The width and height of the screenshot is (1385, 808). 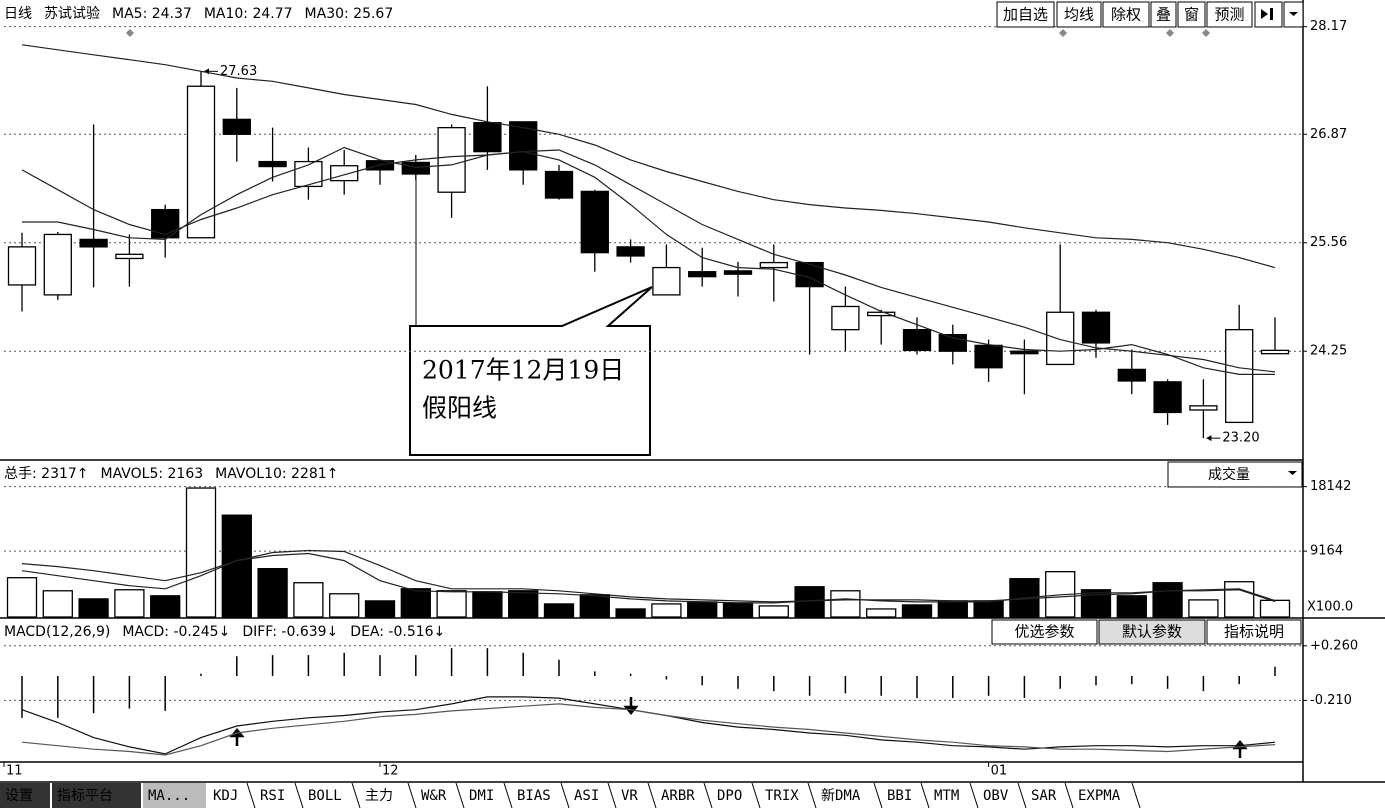 I want to click on toolbar-label: 均线, so click(x=1079, y=15).